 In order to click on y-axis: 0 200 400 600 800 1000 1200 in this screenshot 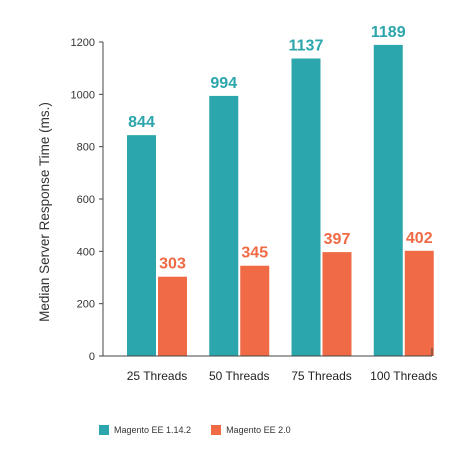, I will do `click(87, 200)`.